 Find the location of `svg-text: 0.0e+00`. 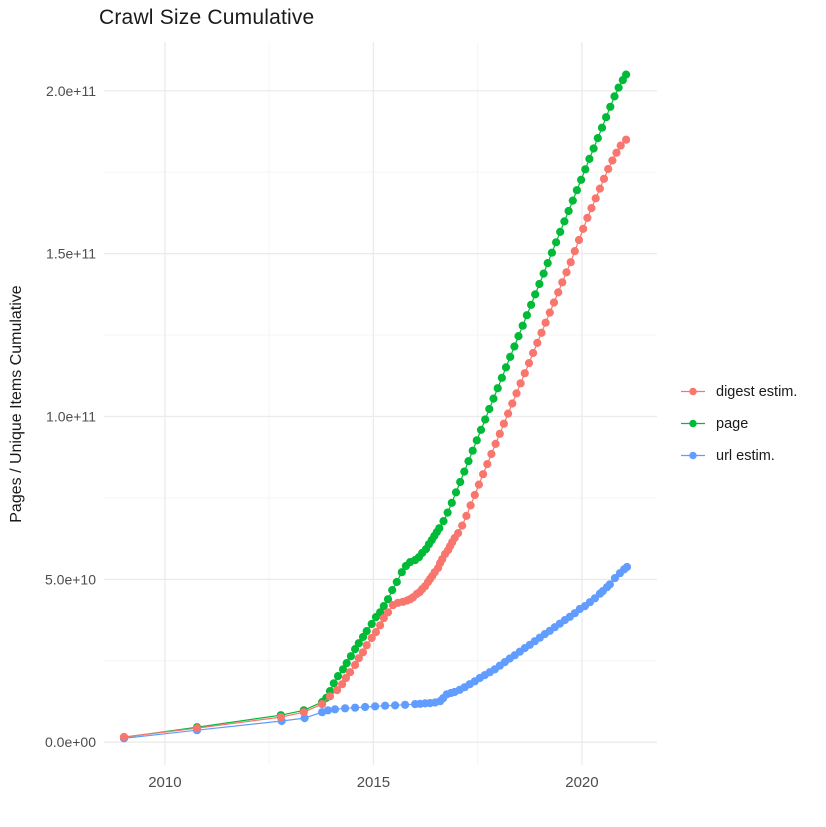

svg-text: 0.0e+00 is located at coordinates (70, 742).